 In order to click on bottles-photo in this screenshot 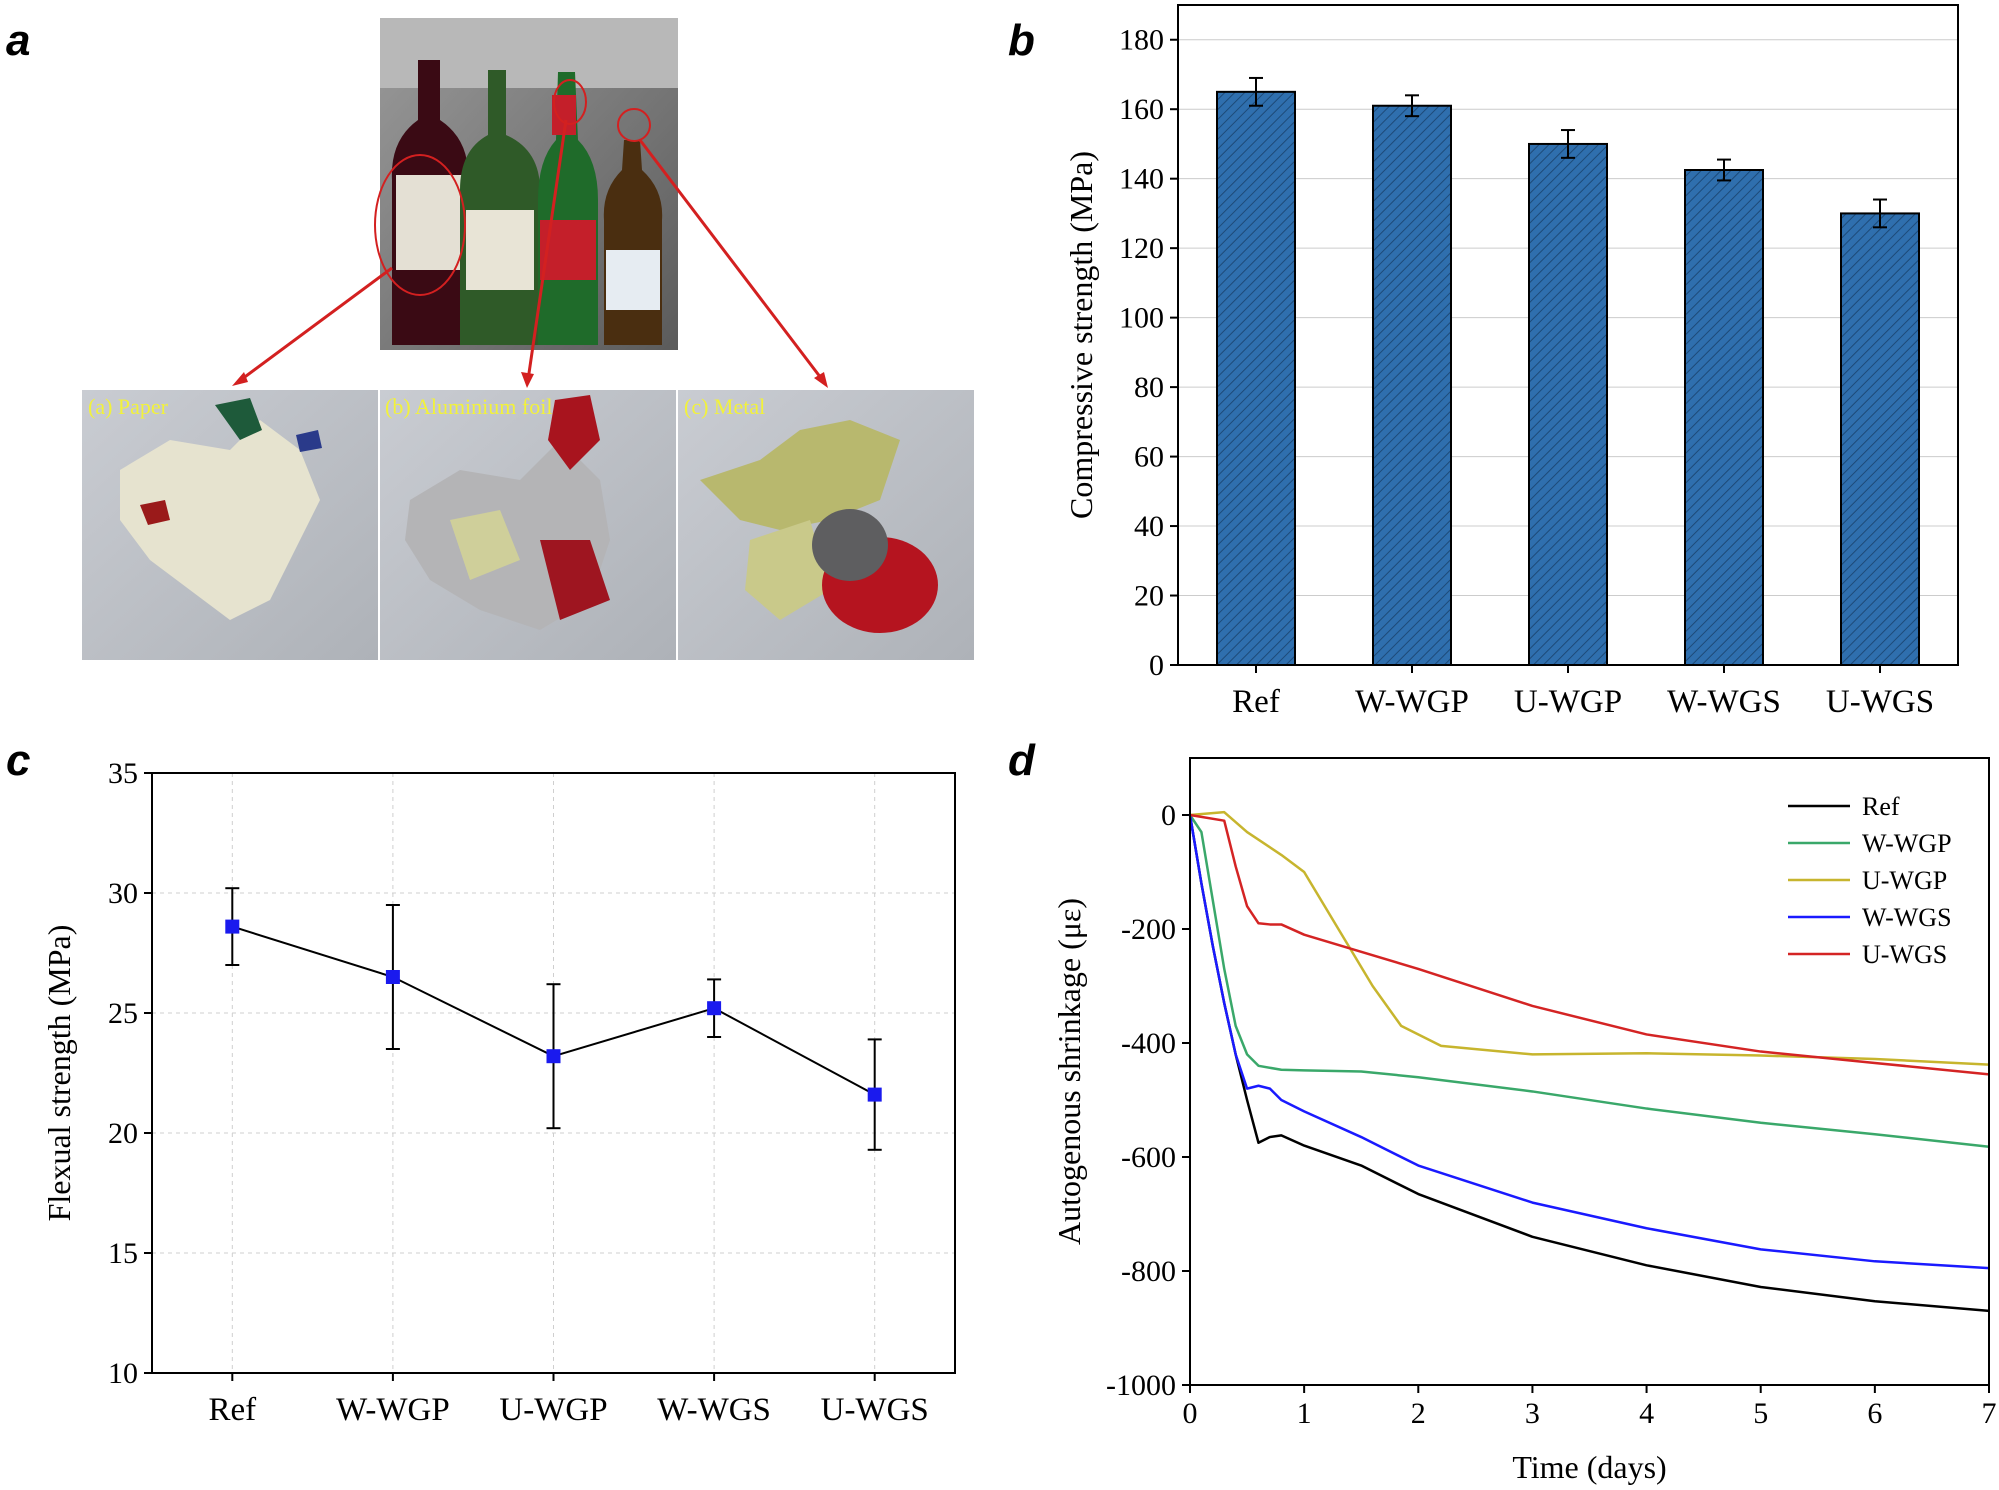, I will do `click(530, 203)`.